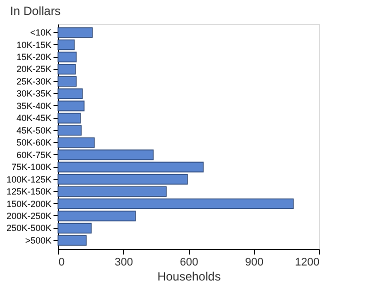 The height and width of the screenshot is (300, 370). I want to click on x-tick-label: 300, so click(123, 262).